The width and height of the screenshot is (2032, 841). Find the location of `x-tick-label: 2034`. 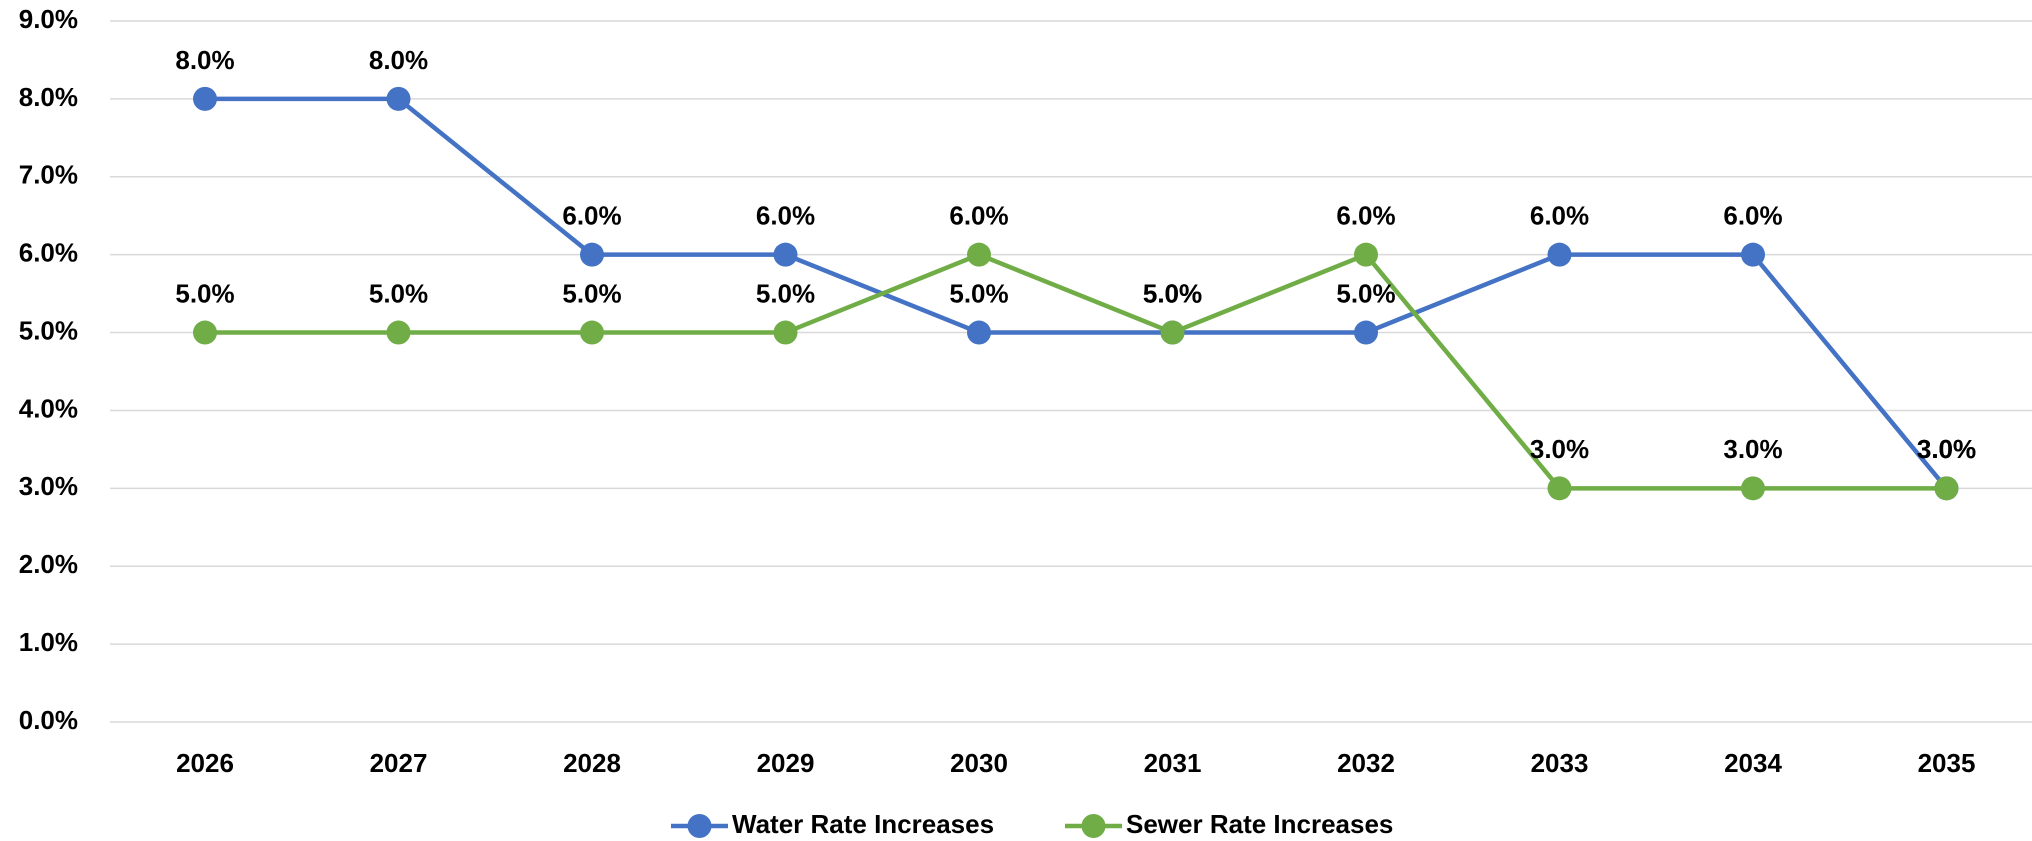

x-tick-label: 2034 is located at coordinates (1753, 763).